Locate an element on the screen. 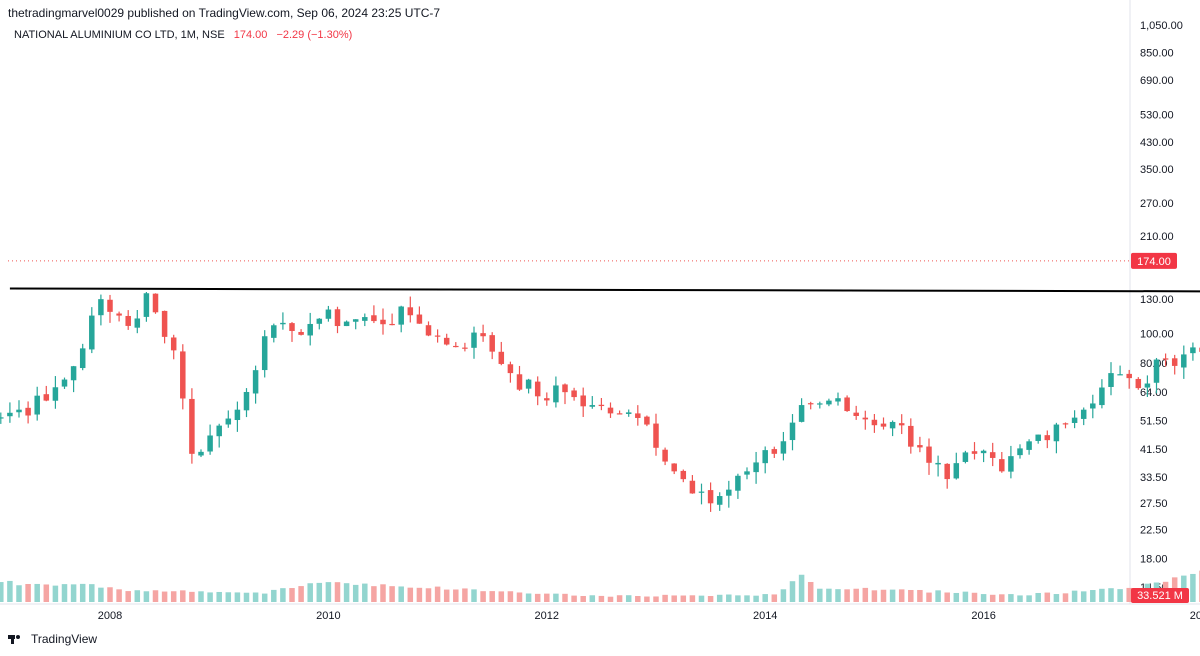 The height and width of the screenshot is (656, 1200). horizontal-trendline is located at coordinates (604, 290).